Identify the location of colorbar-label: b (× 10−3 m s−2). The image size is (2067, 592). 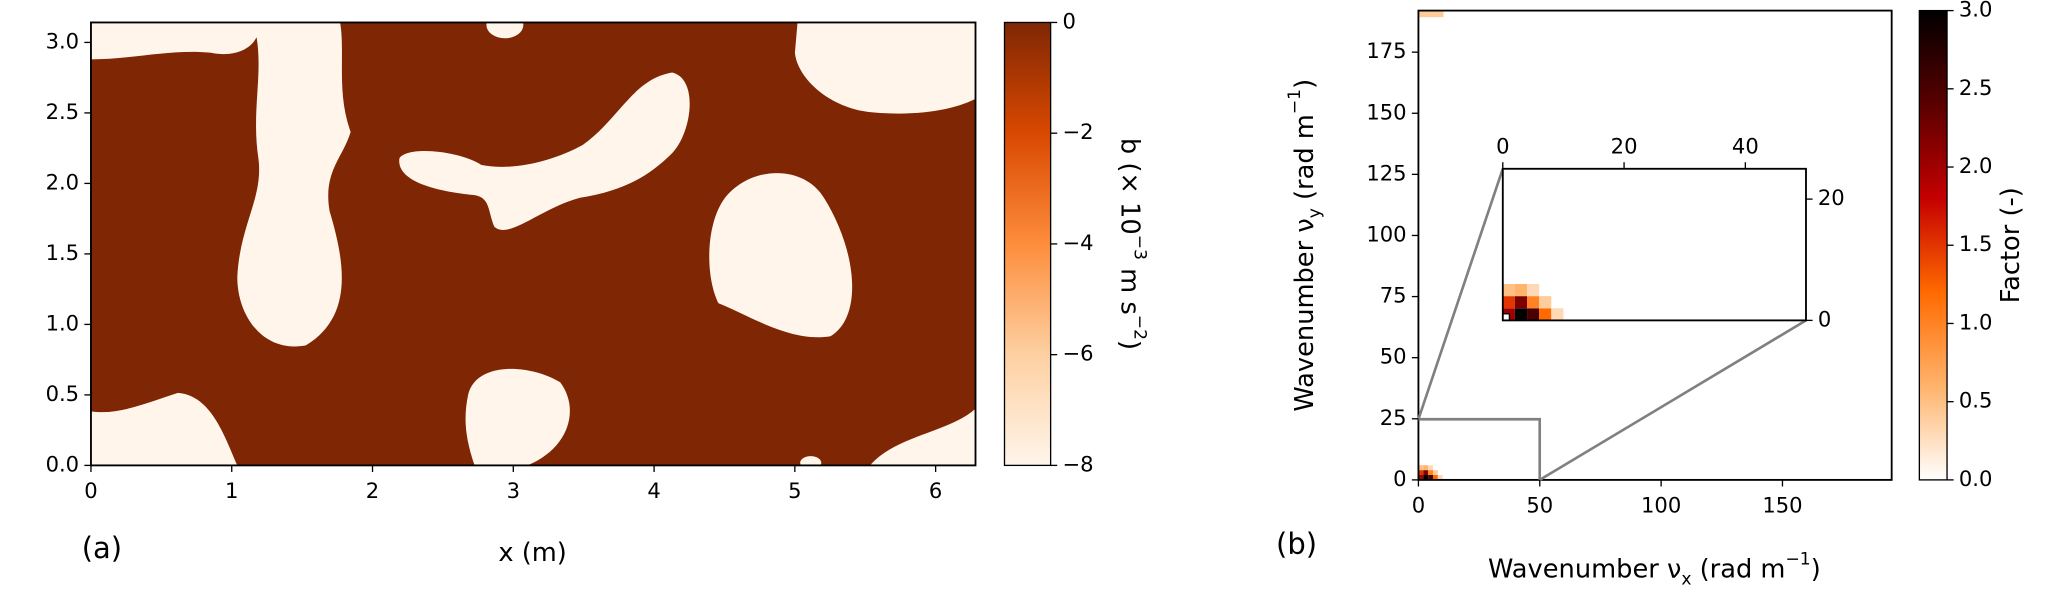
(1132, 244).